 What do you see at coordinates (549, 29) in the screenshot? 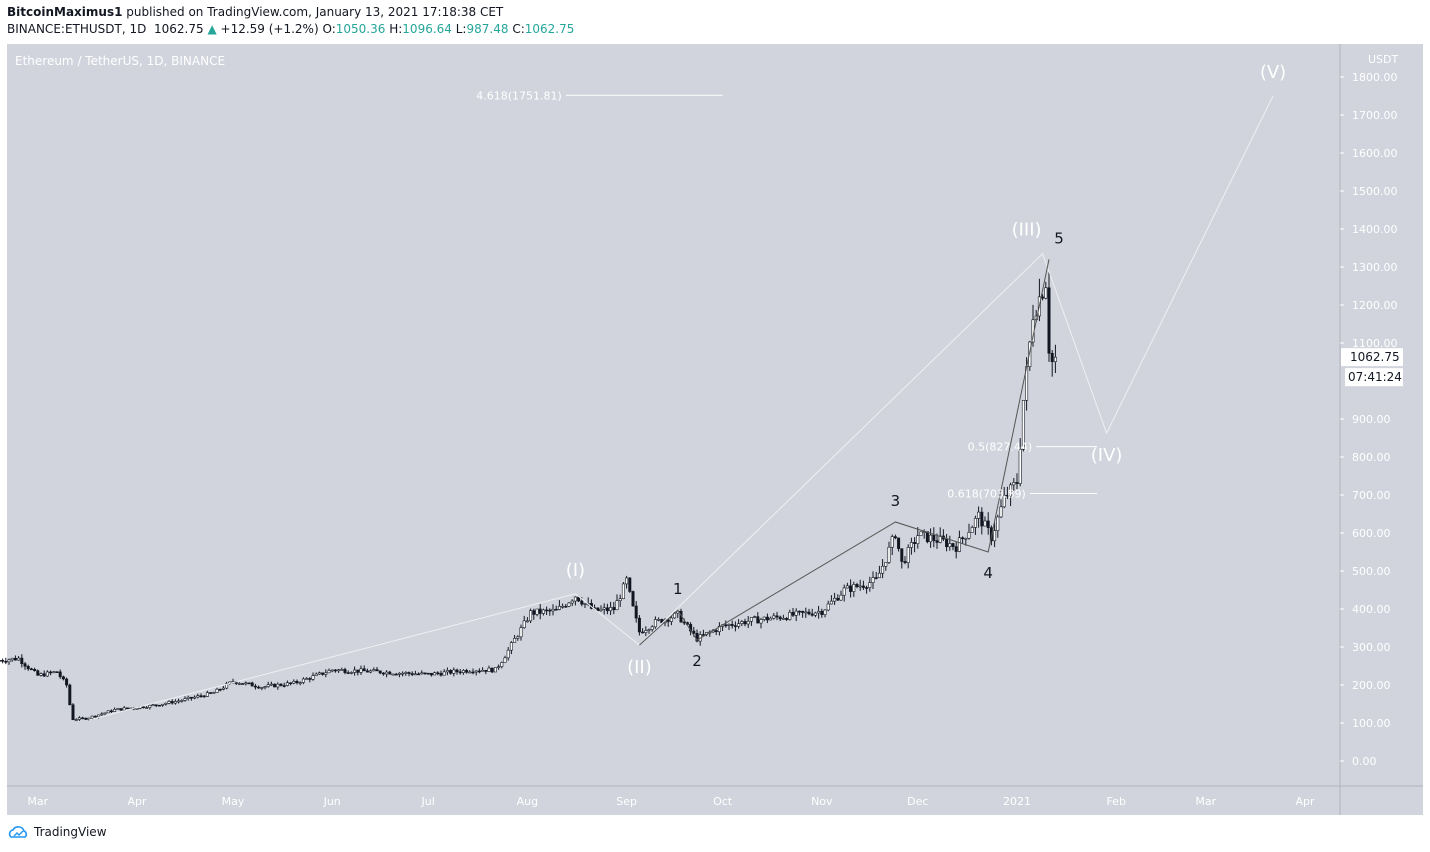
I see `close-value: 1062.75` at bounding box center [549, 29].